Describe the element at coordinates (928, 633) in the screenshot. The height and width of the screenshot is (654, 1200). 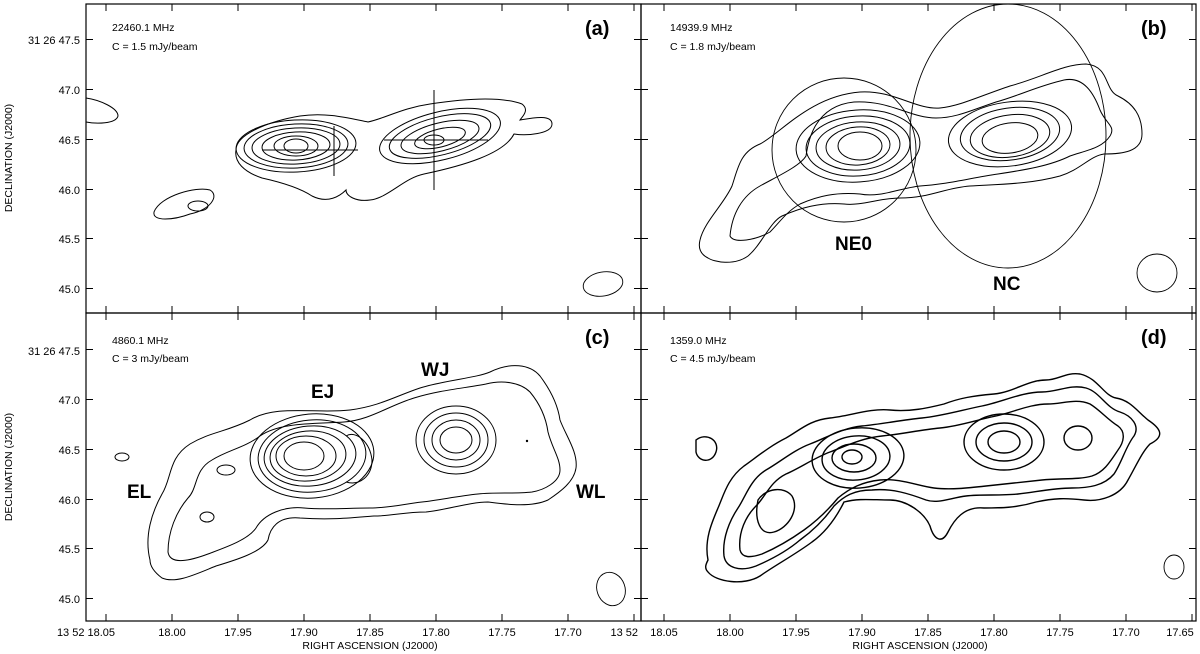
I see `x-tick-d-4: 17.85` at that location.